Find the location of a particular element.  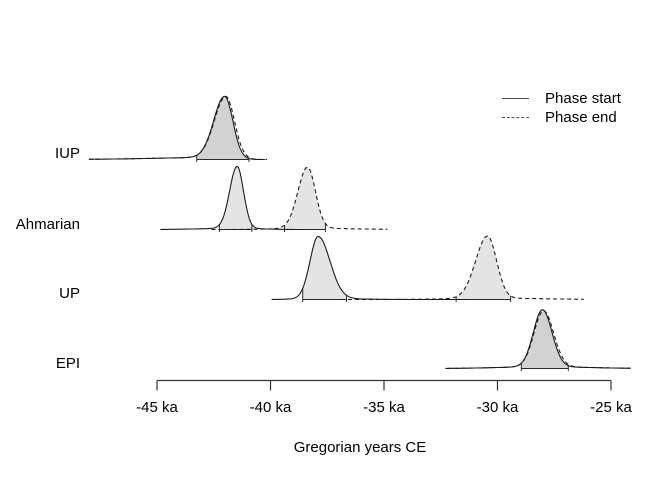

legend: Phase start Phase end is located at coordinates (561, 108).